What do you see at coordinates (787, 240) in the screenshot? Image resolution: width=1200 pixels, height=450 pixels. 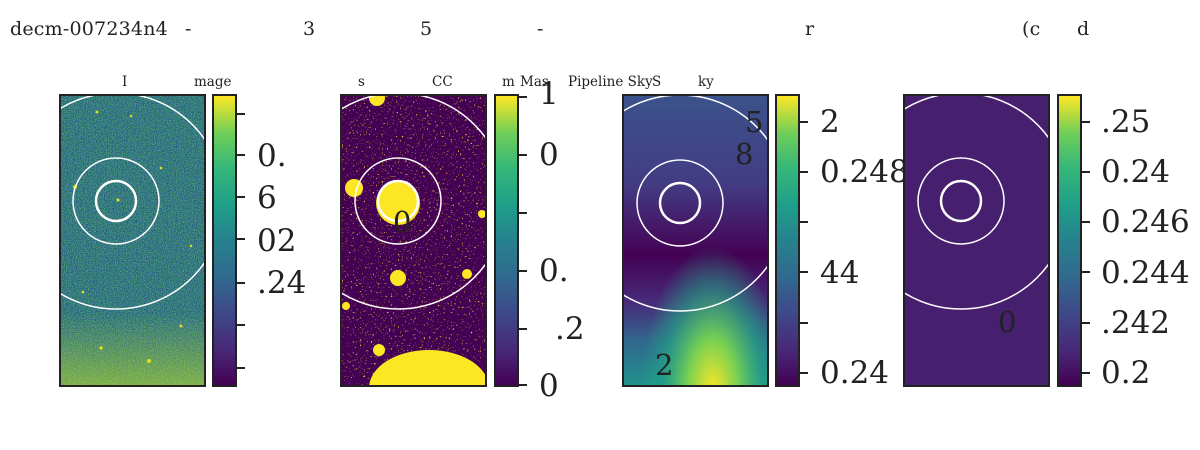 I see `pipeline-sky-colorbar` at bounding box center [787, 240].